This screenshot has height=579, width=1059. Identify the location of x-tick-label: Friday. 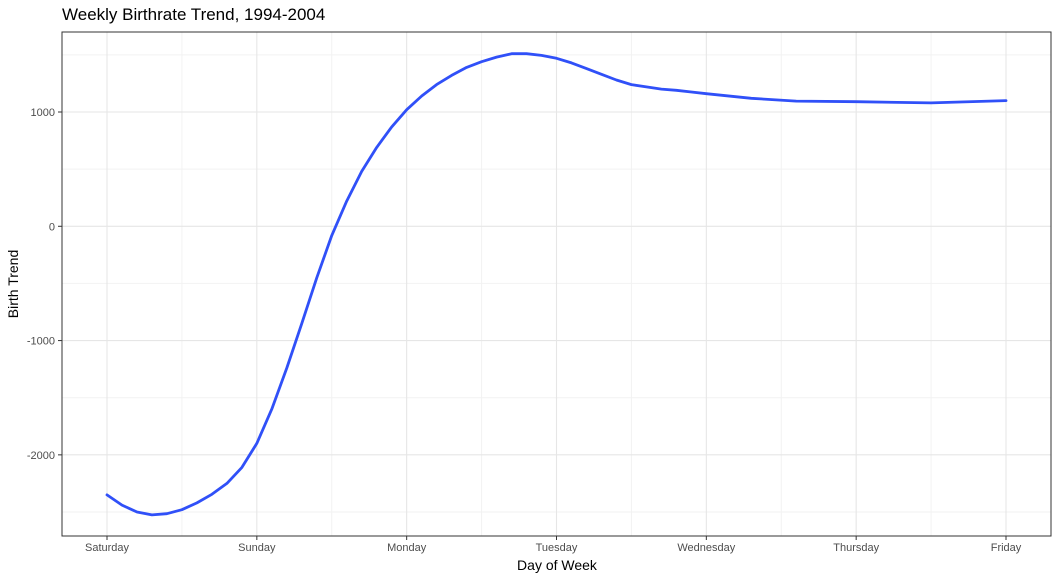
(1006, 548).